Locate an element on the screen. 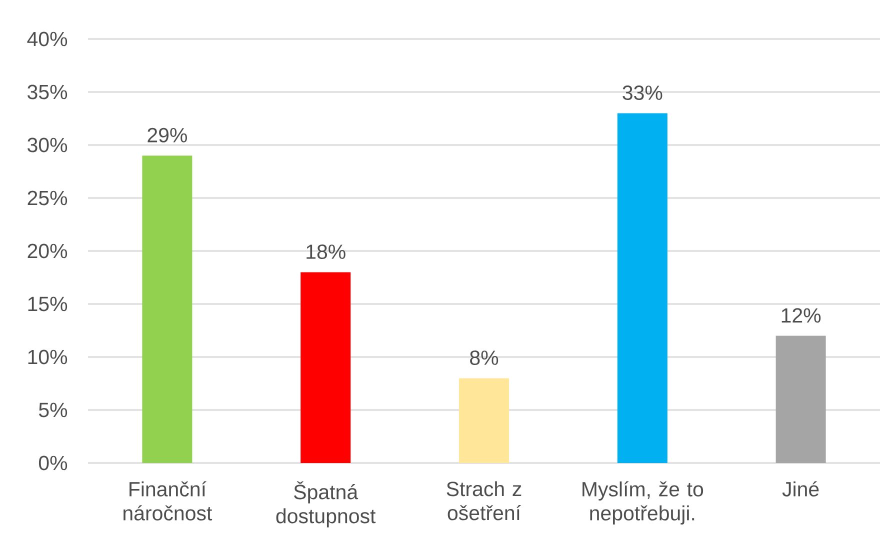 This screenshot has width=896, height=538. y-tick-label: 5% is located at coordinates (53, 410).